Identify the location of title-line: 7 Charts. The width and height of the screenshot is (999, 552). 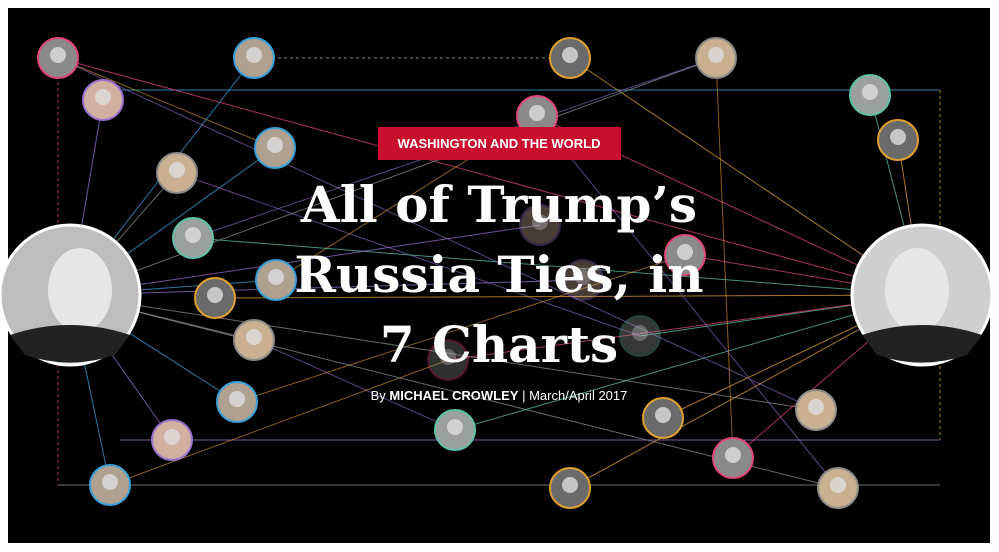
(499, 344).